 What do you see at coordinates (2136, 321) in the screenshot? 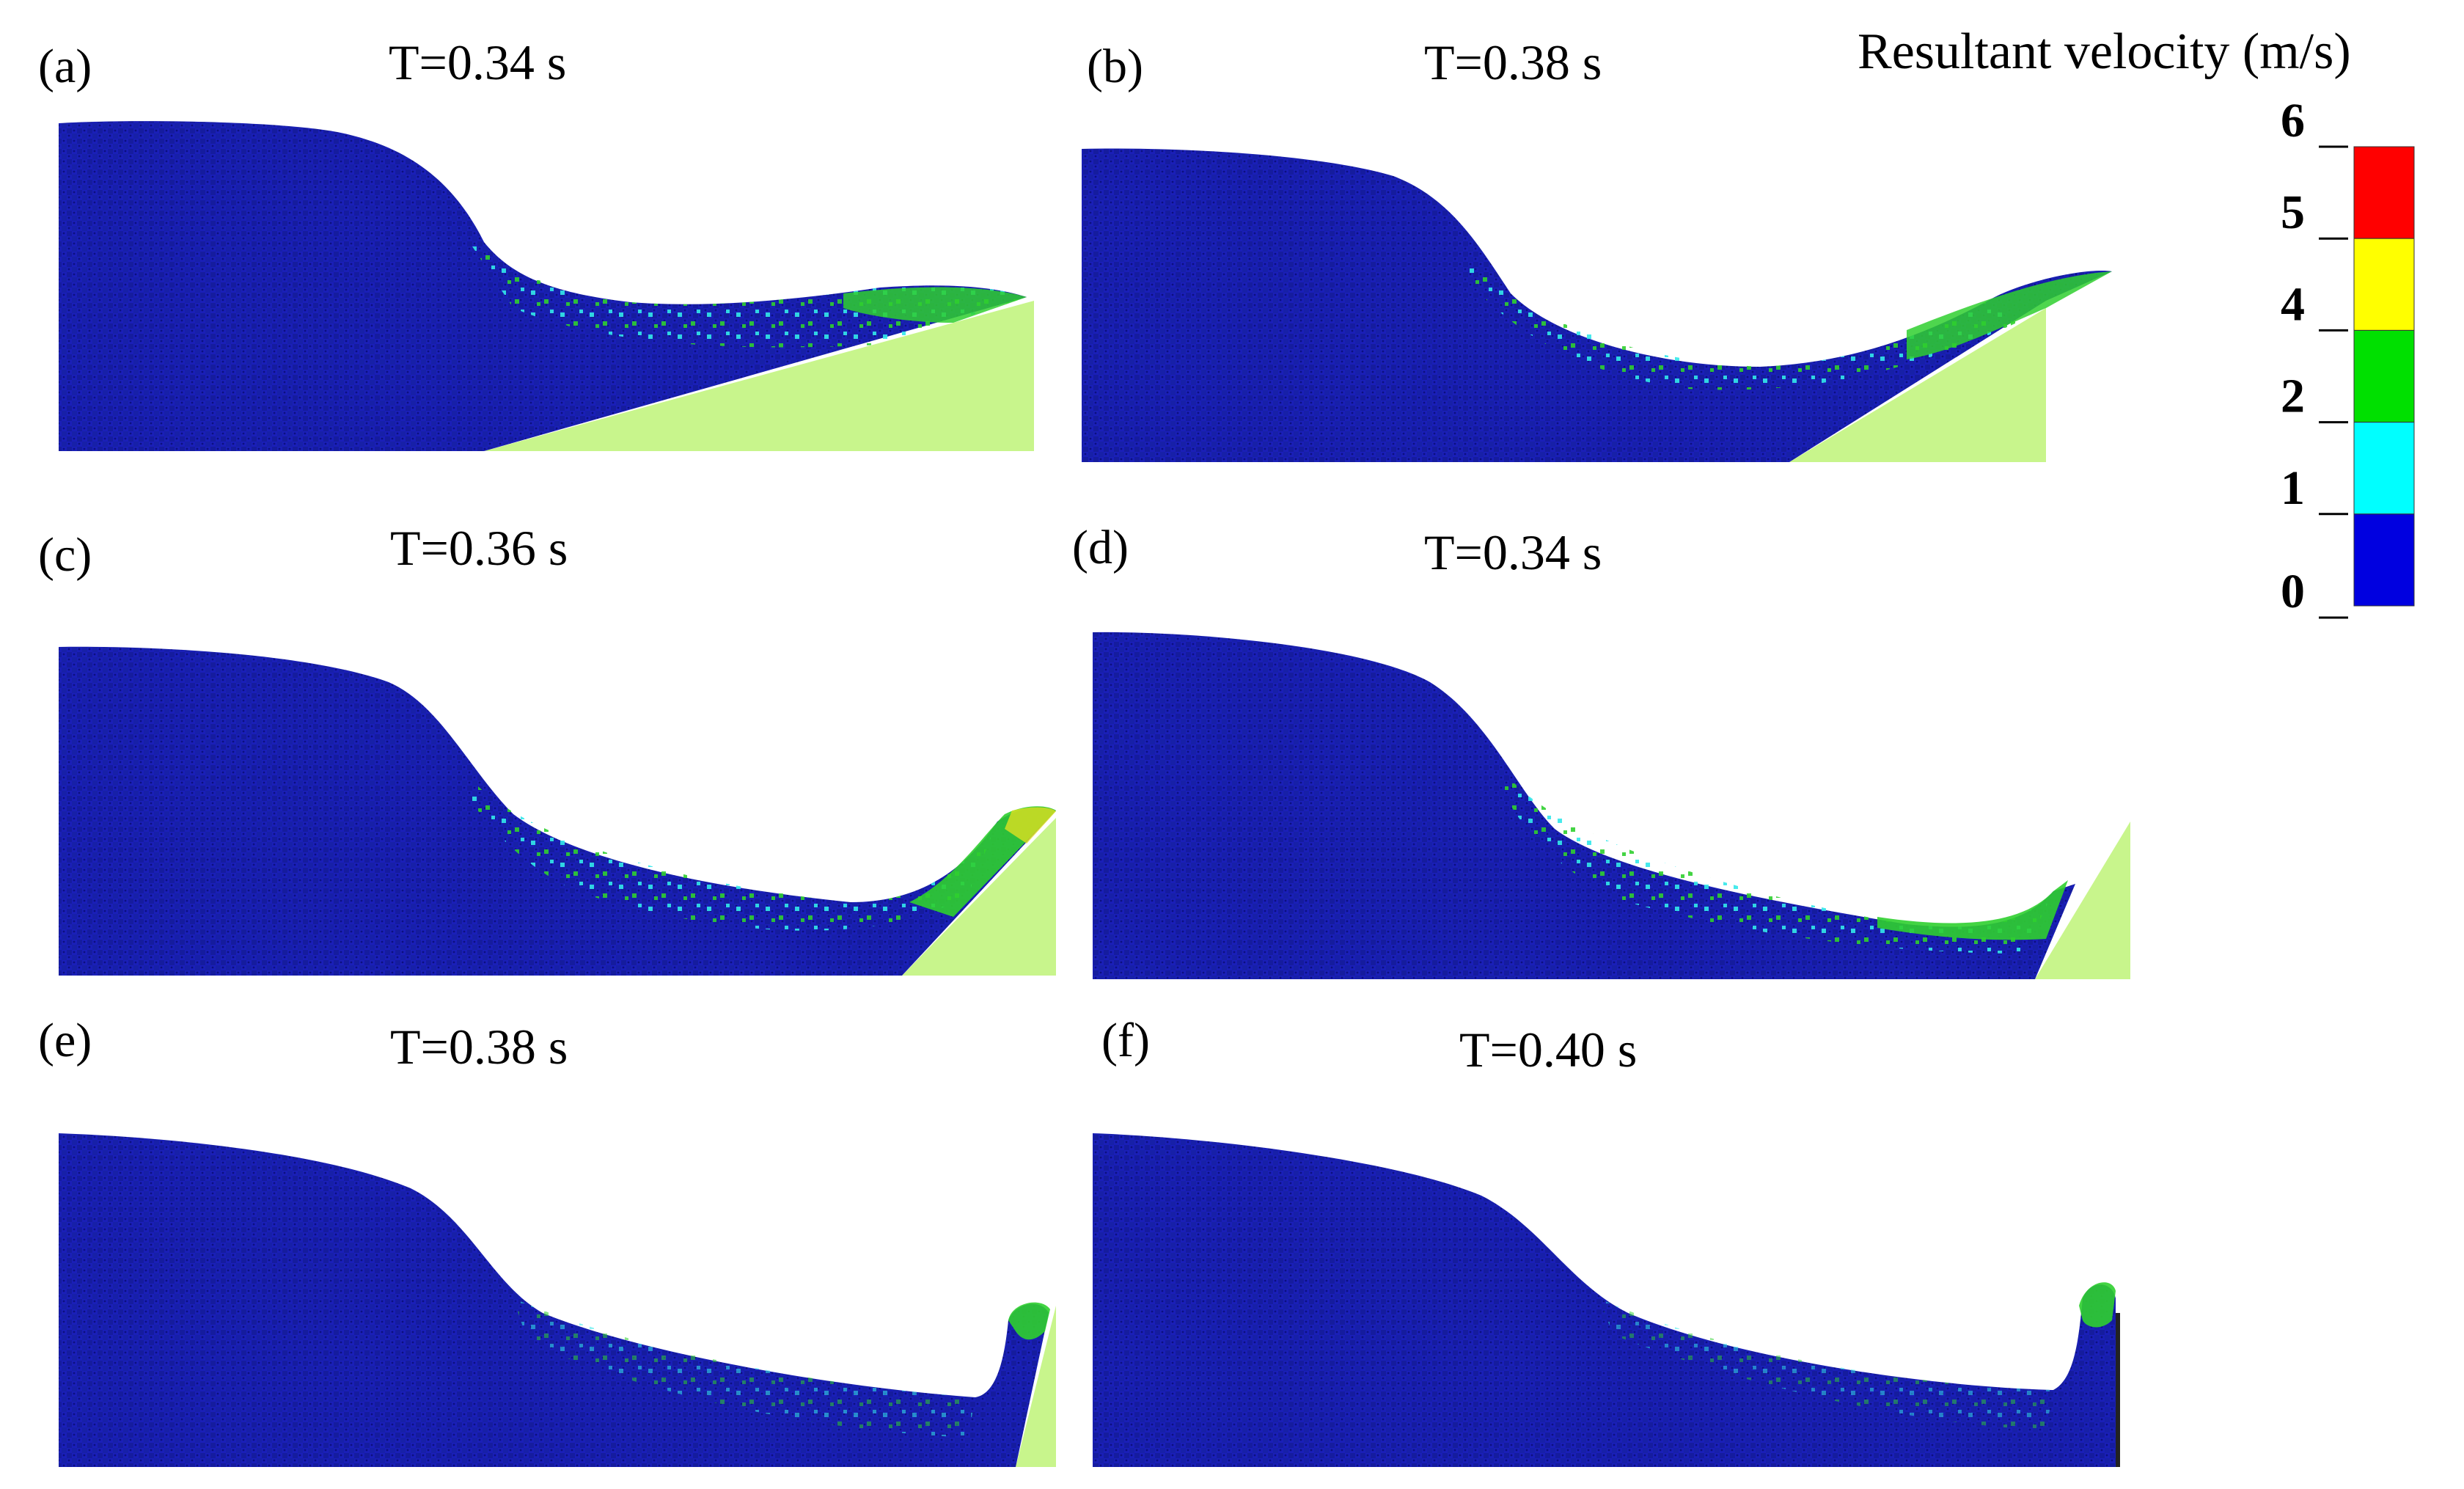
I see `legend: Resultant velocity (m/s) 6 5 4 2 1 0` at bounding box center [2136, 321].